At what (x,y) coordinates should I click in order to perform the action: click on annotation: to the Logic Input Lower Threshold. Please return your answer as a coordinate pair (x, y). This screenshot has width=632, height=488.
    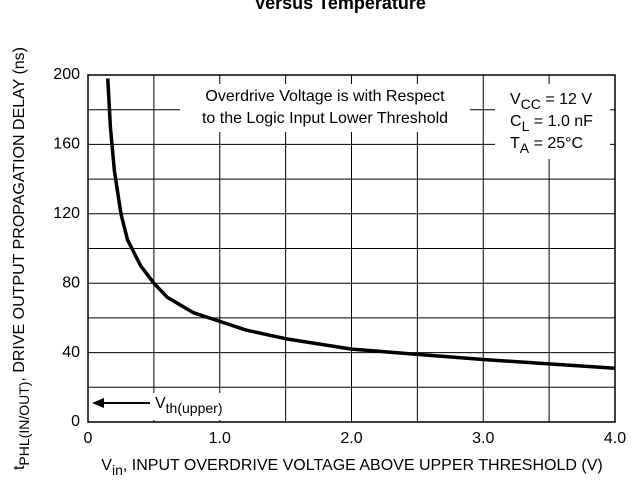
    Looking at the image, I should click on (325, 118).